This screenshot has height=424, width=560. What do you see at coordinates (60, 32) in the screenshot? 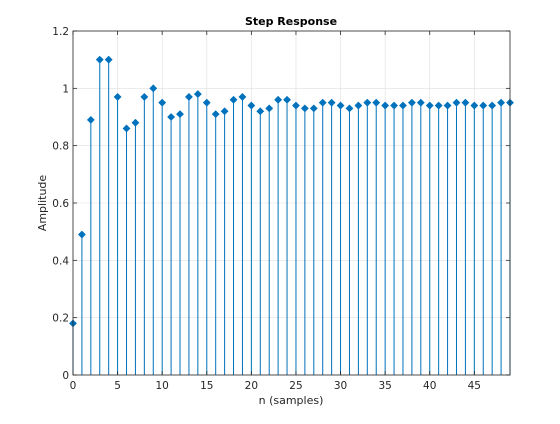
I see `y-tick-label: 1.2` at bounding box center [60, 32].